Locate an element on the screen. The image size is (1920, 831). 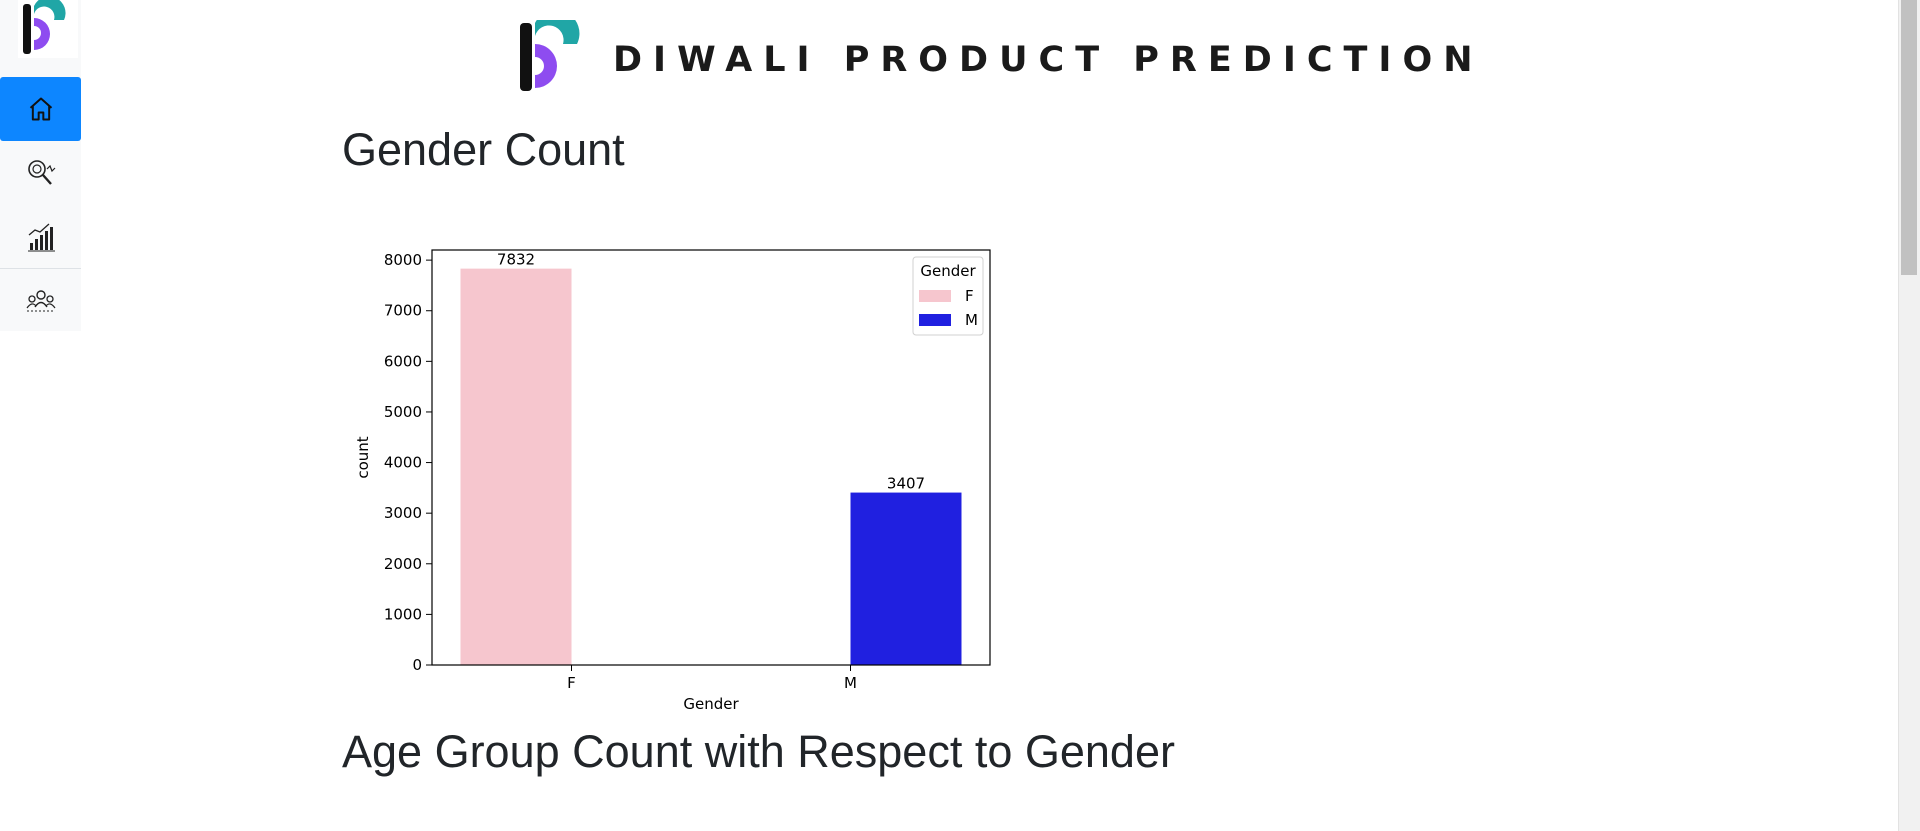
y-tick-label-8000: 8000 is located at coordinates (403, 260).